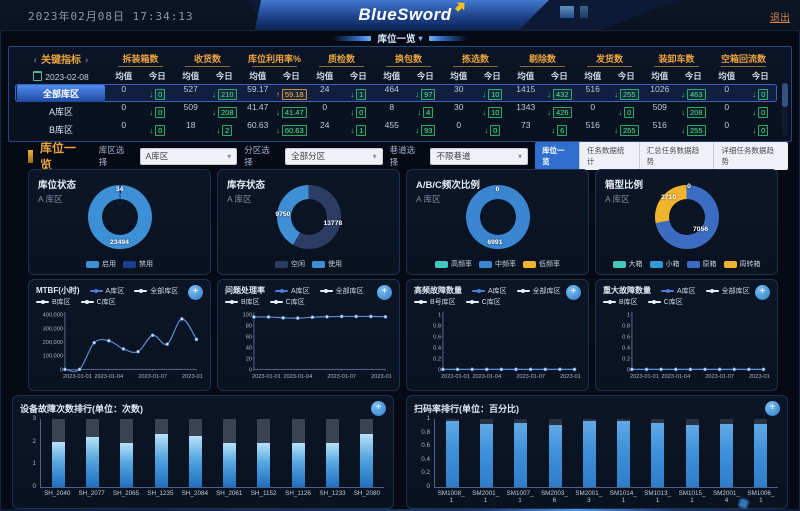  Describe the element at coordinates (188, 156) in the screenshot. I see `filter-select-0: A库区 ▾` at that location.